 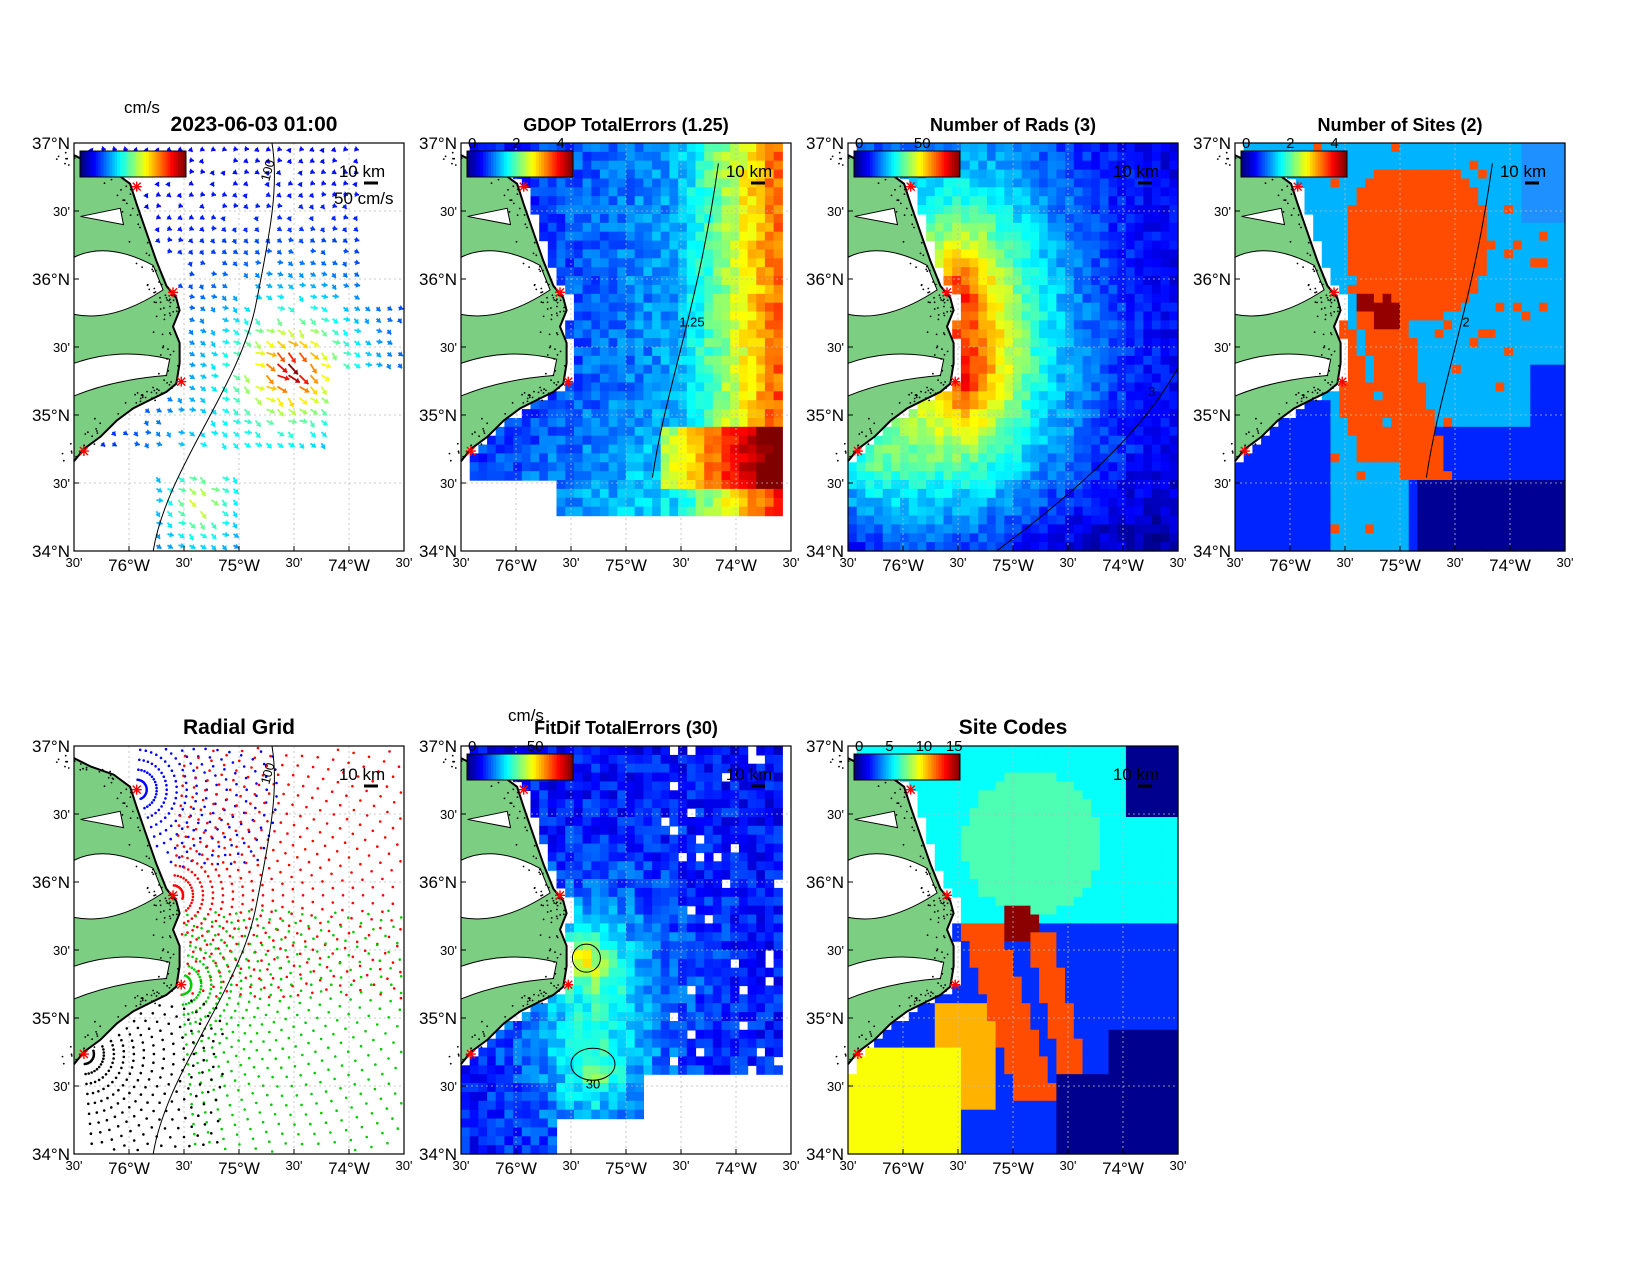 I want to click on timestamp-title: 2023-06-03 01:00, so click(x=254, y=124).